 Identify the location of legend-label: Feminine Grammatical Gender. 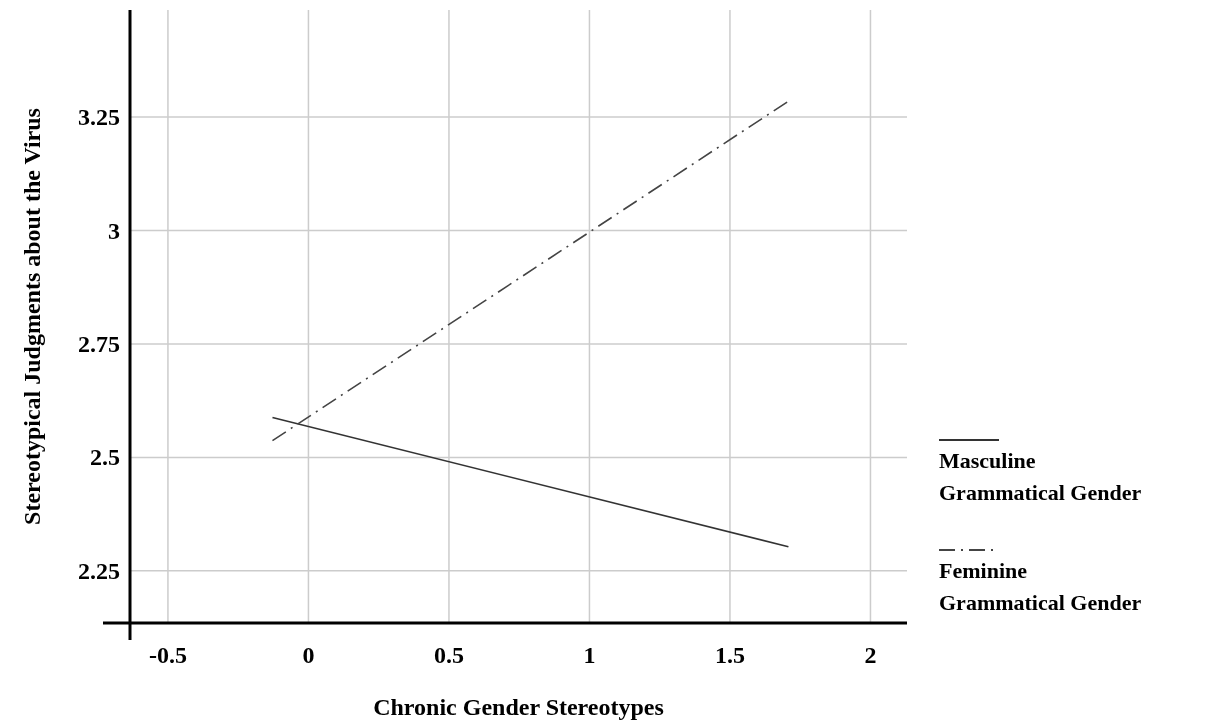
(1040, 586).